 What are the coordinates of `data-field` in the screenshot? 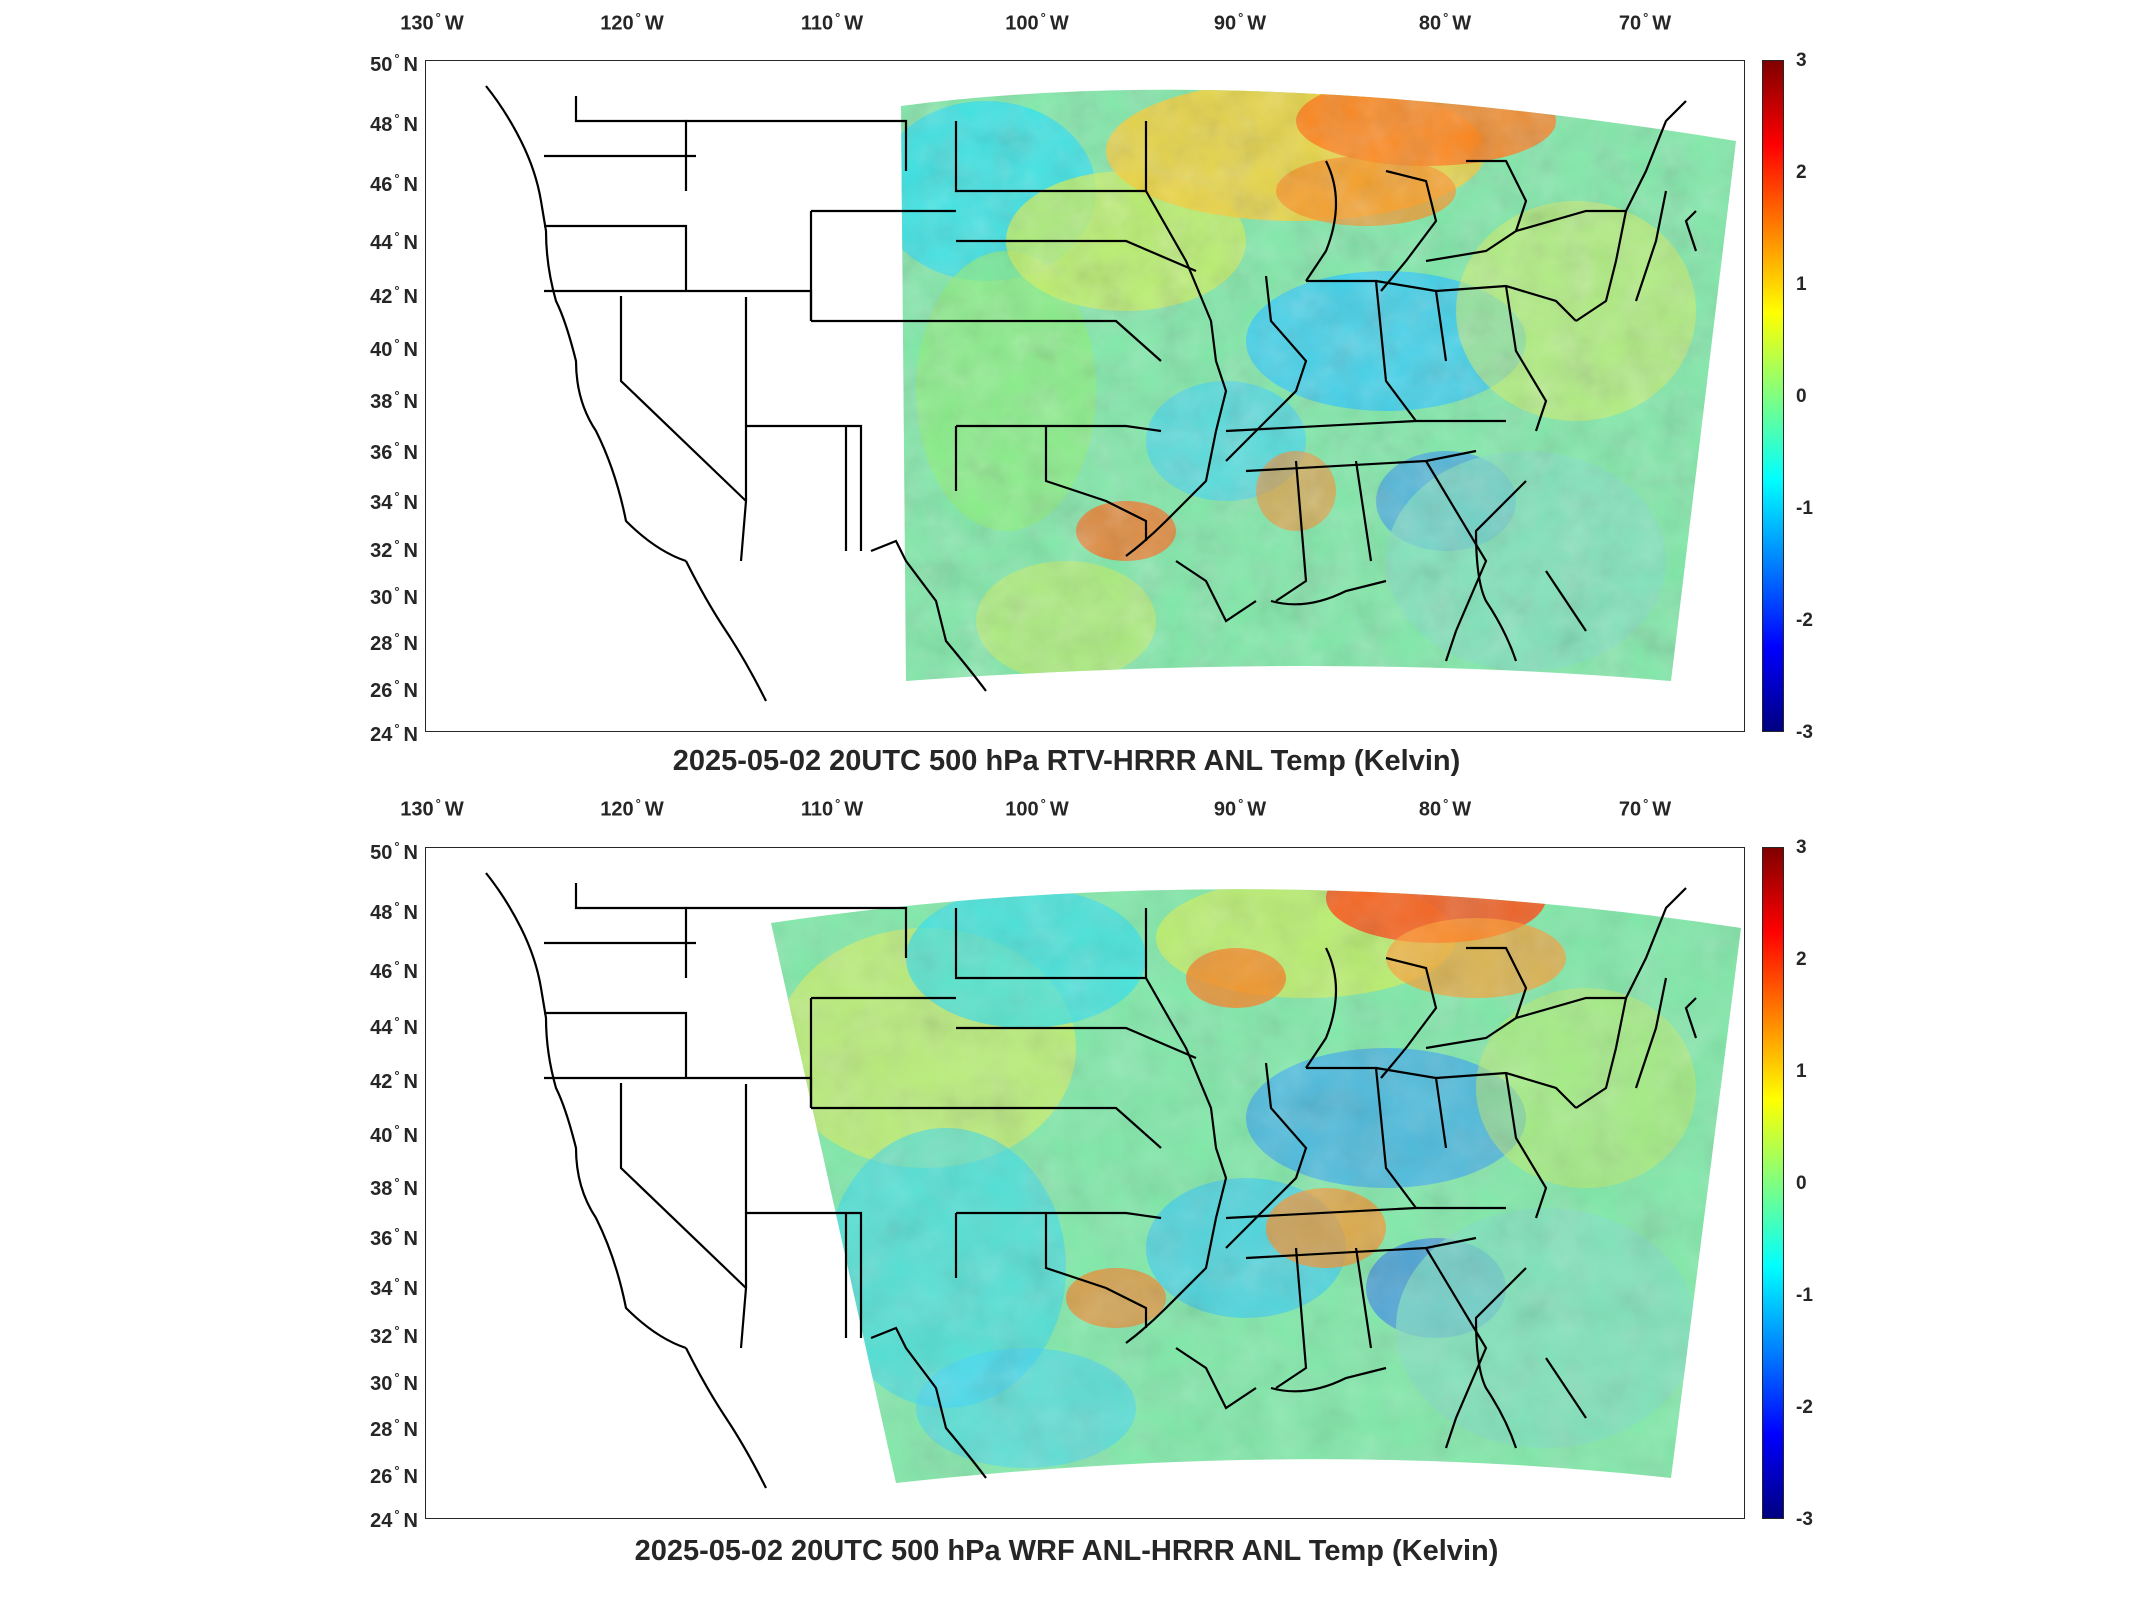 It's located at (1318, 385).